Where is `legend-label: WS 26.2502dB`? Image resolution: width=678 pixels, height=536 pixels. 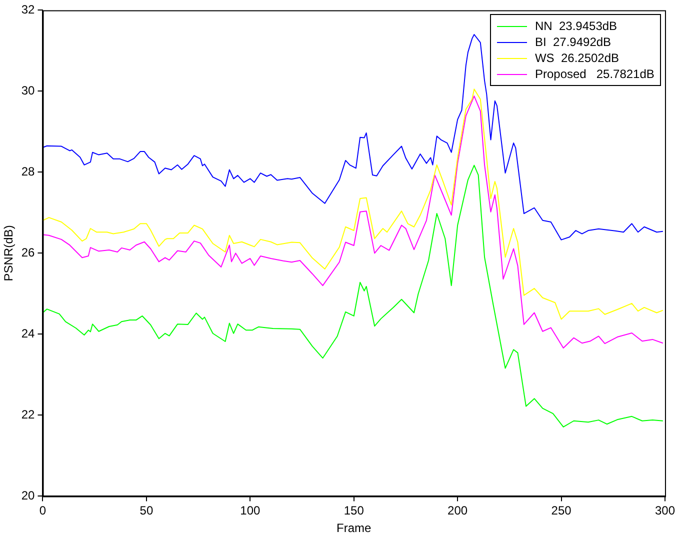 legend-label: WS 26.2502dB is located at coordinates (577, 58).